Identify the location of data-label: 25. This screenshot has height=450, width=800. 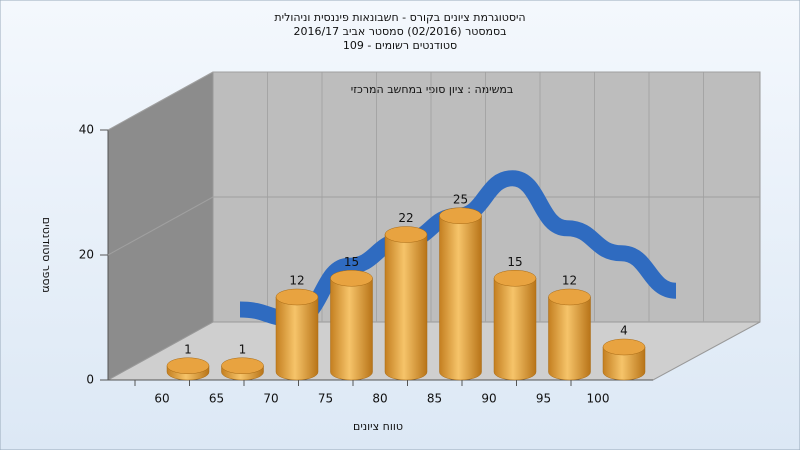
(460, 199).